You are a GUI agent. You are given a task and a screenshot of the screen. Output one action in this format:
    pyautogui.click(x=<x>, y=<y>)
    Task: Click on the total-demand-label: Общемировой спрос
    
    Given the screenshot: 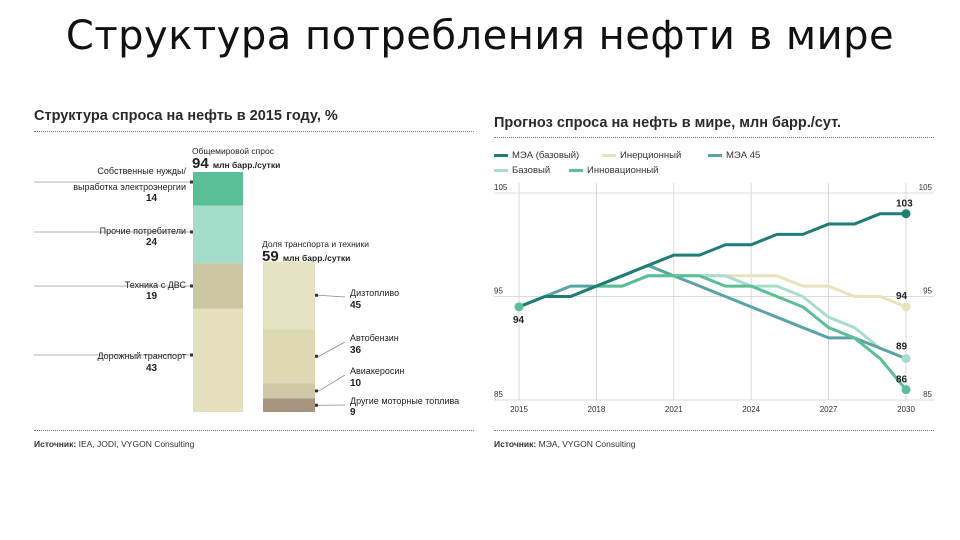 What is the action you would take?
    pyautogui.click(x=233, y=151)
    